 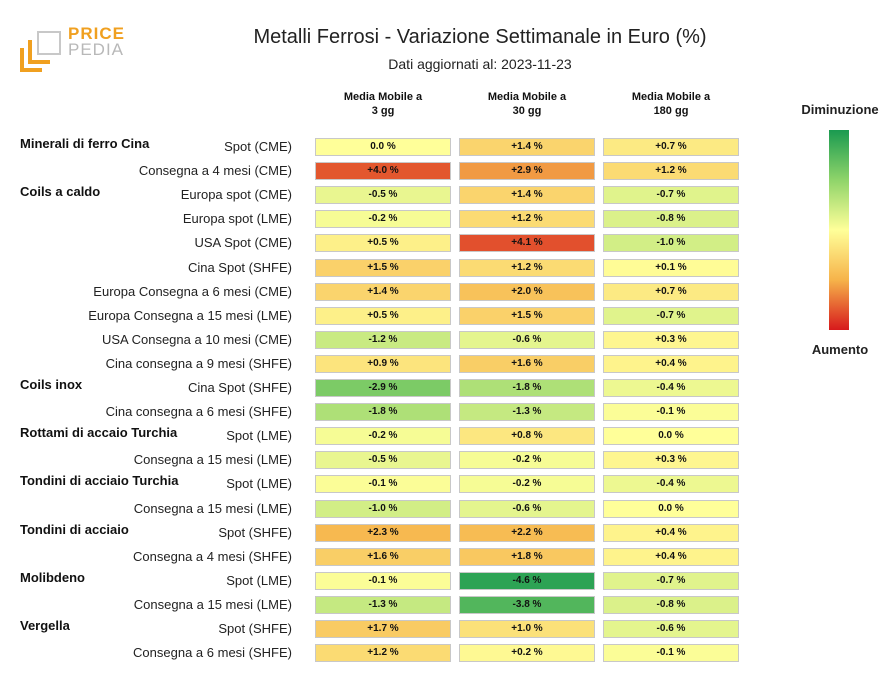 I want to click on heatmap-cell: +2.9 %, so click(x=527, y=171).